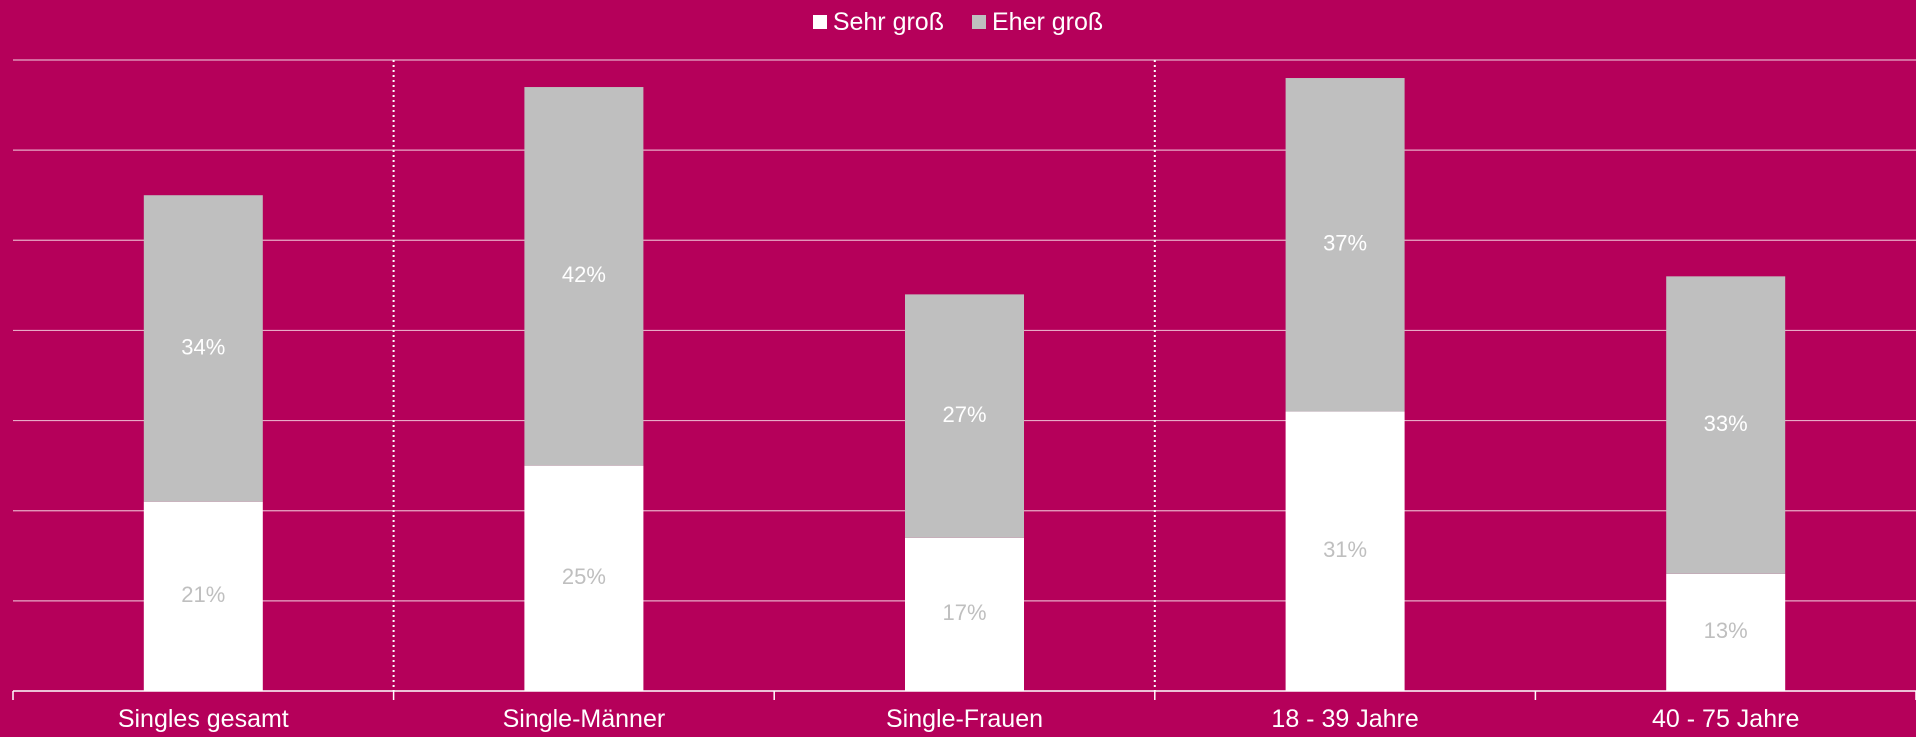 Image resolution: width=1916 pixels, height=737 pixels. Describe the element at coordinates (964, 719) in the screenshot. I see `x-tick-label: Single-Frauen` at that location.